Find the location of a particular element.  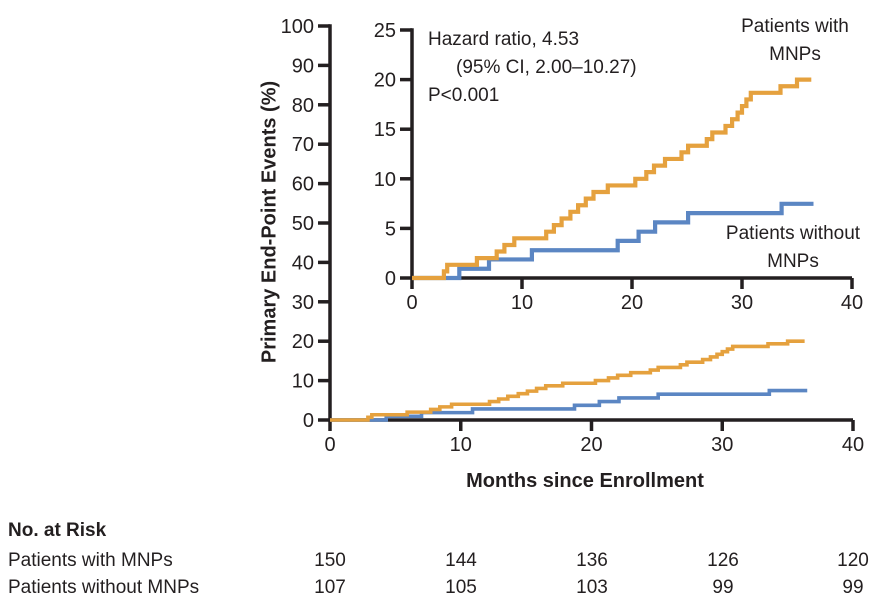

main-y-tick-label: 0 is located at coordinates (308, 421).